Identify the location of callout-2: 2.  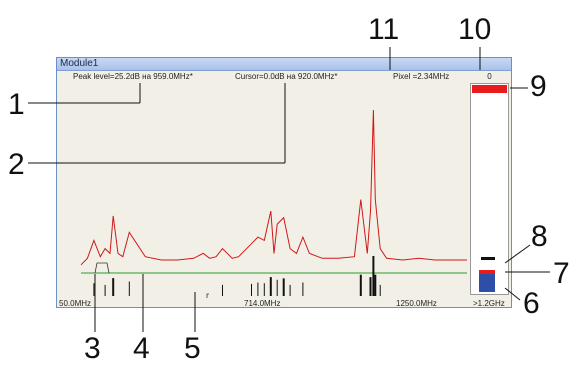
(16, 164).